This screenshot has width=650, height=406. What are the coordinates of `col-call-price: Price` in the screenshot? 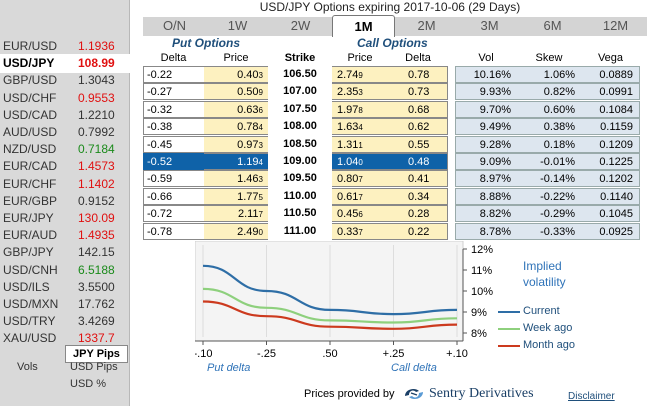 It's located at (360, 58).